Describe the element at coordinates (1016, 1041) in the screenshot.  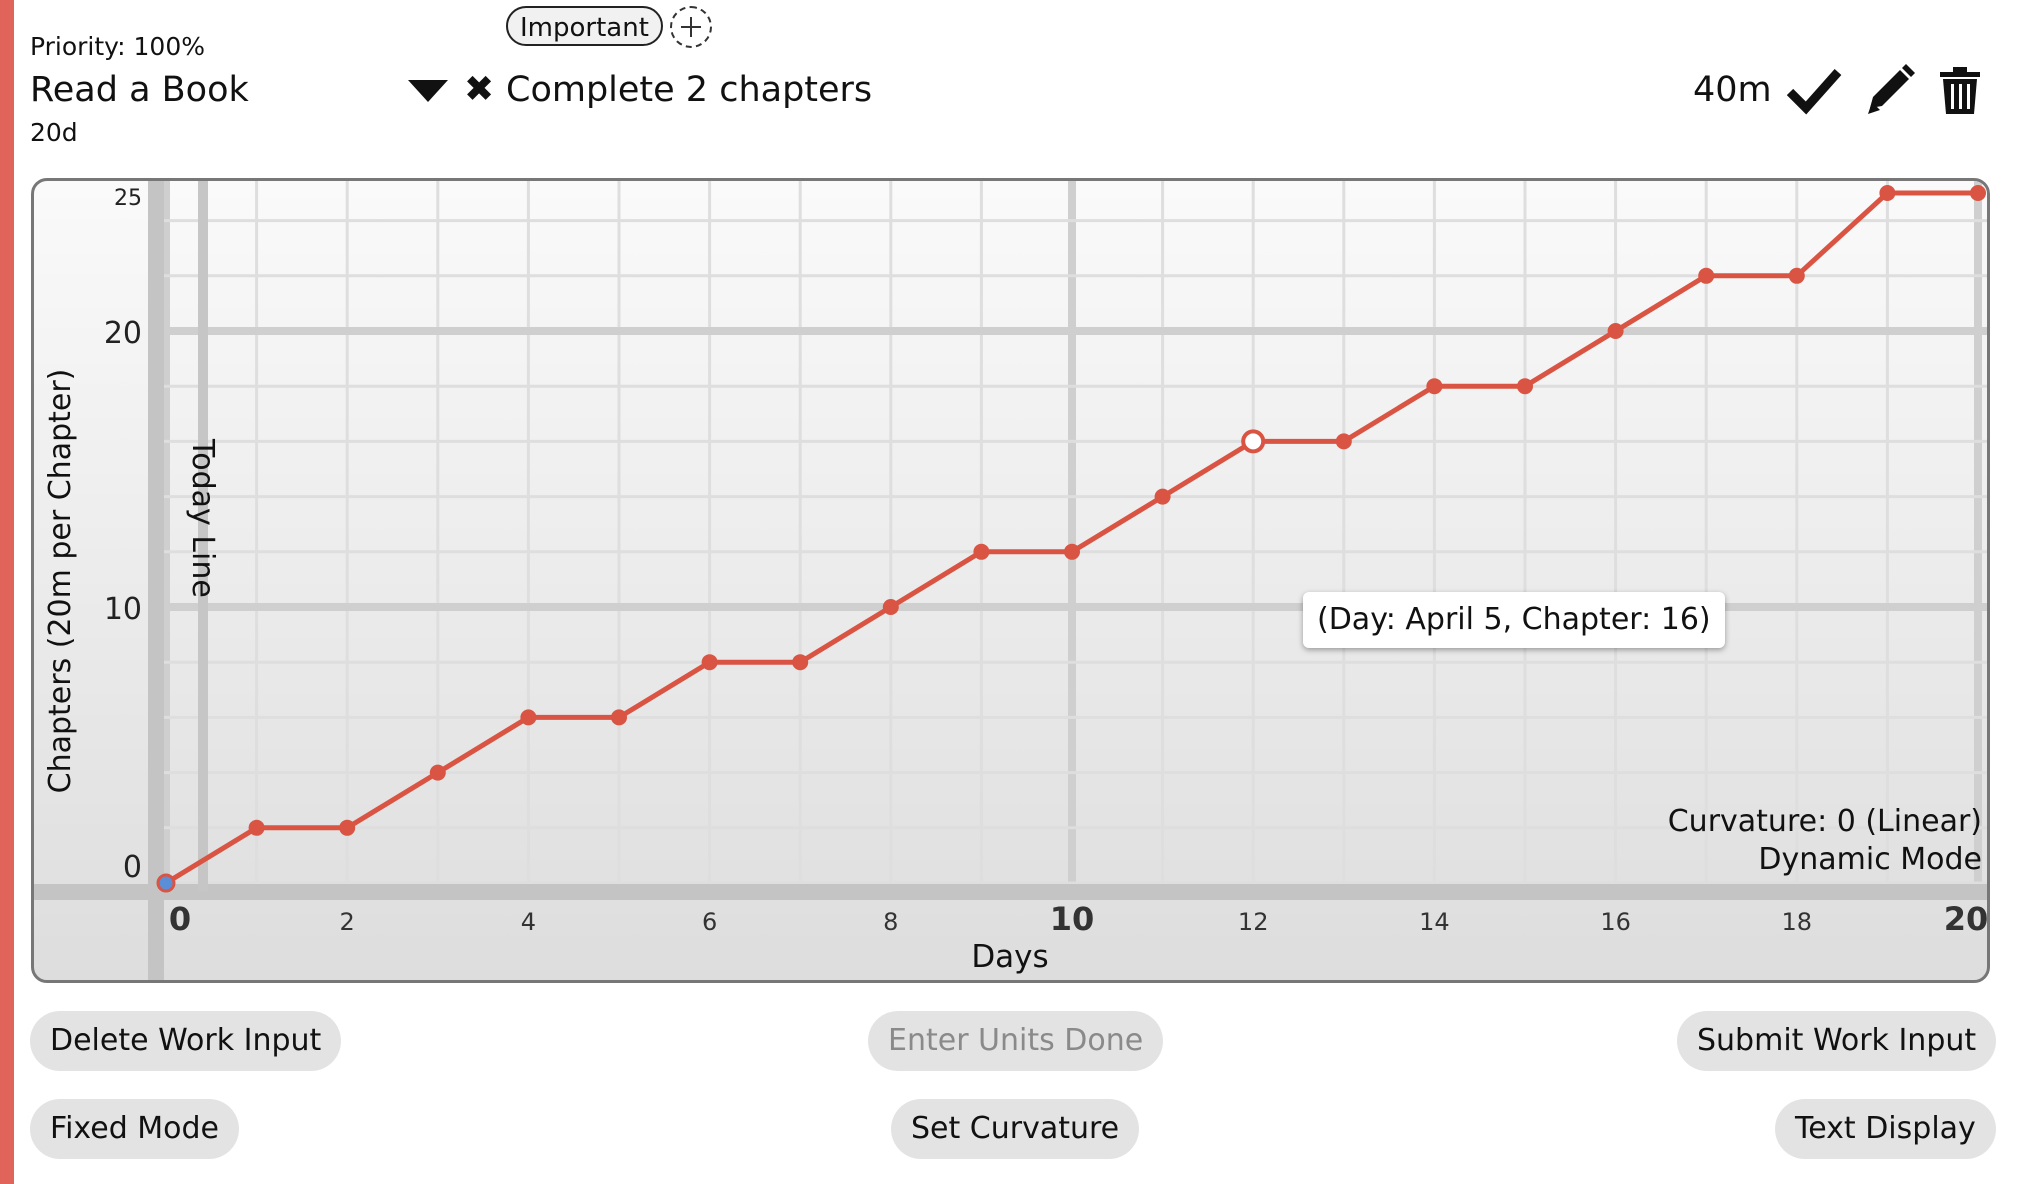
I see `units-done-input: Enter Units Done` at that location.